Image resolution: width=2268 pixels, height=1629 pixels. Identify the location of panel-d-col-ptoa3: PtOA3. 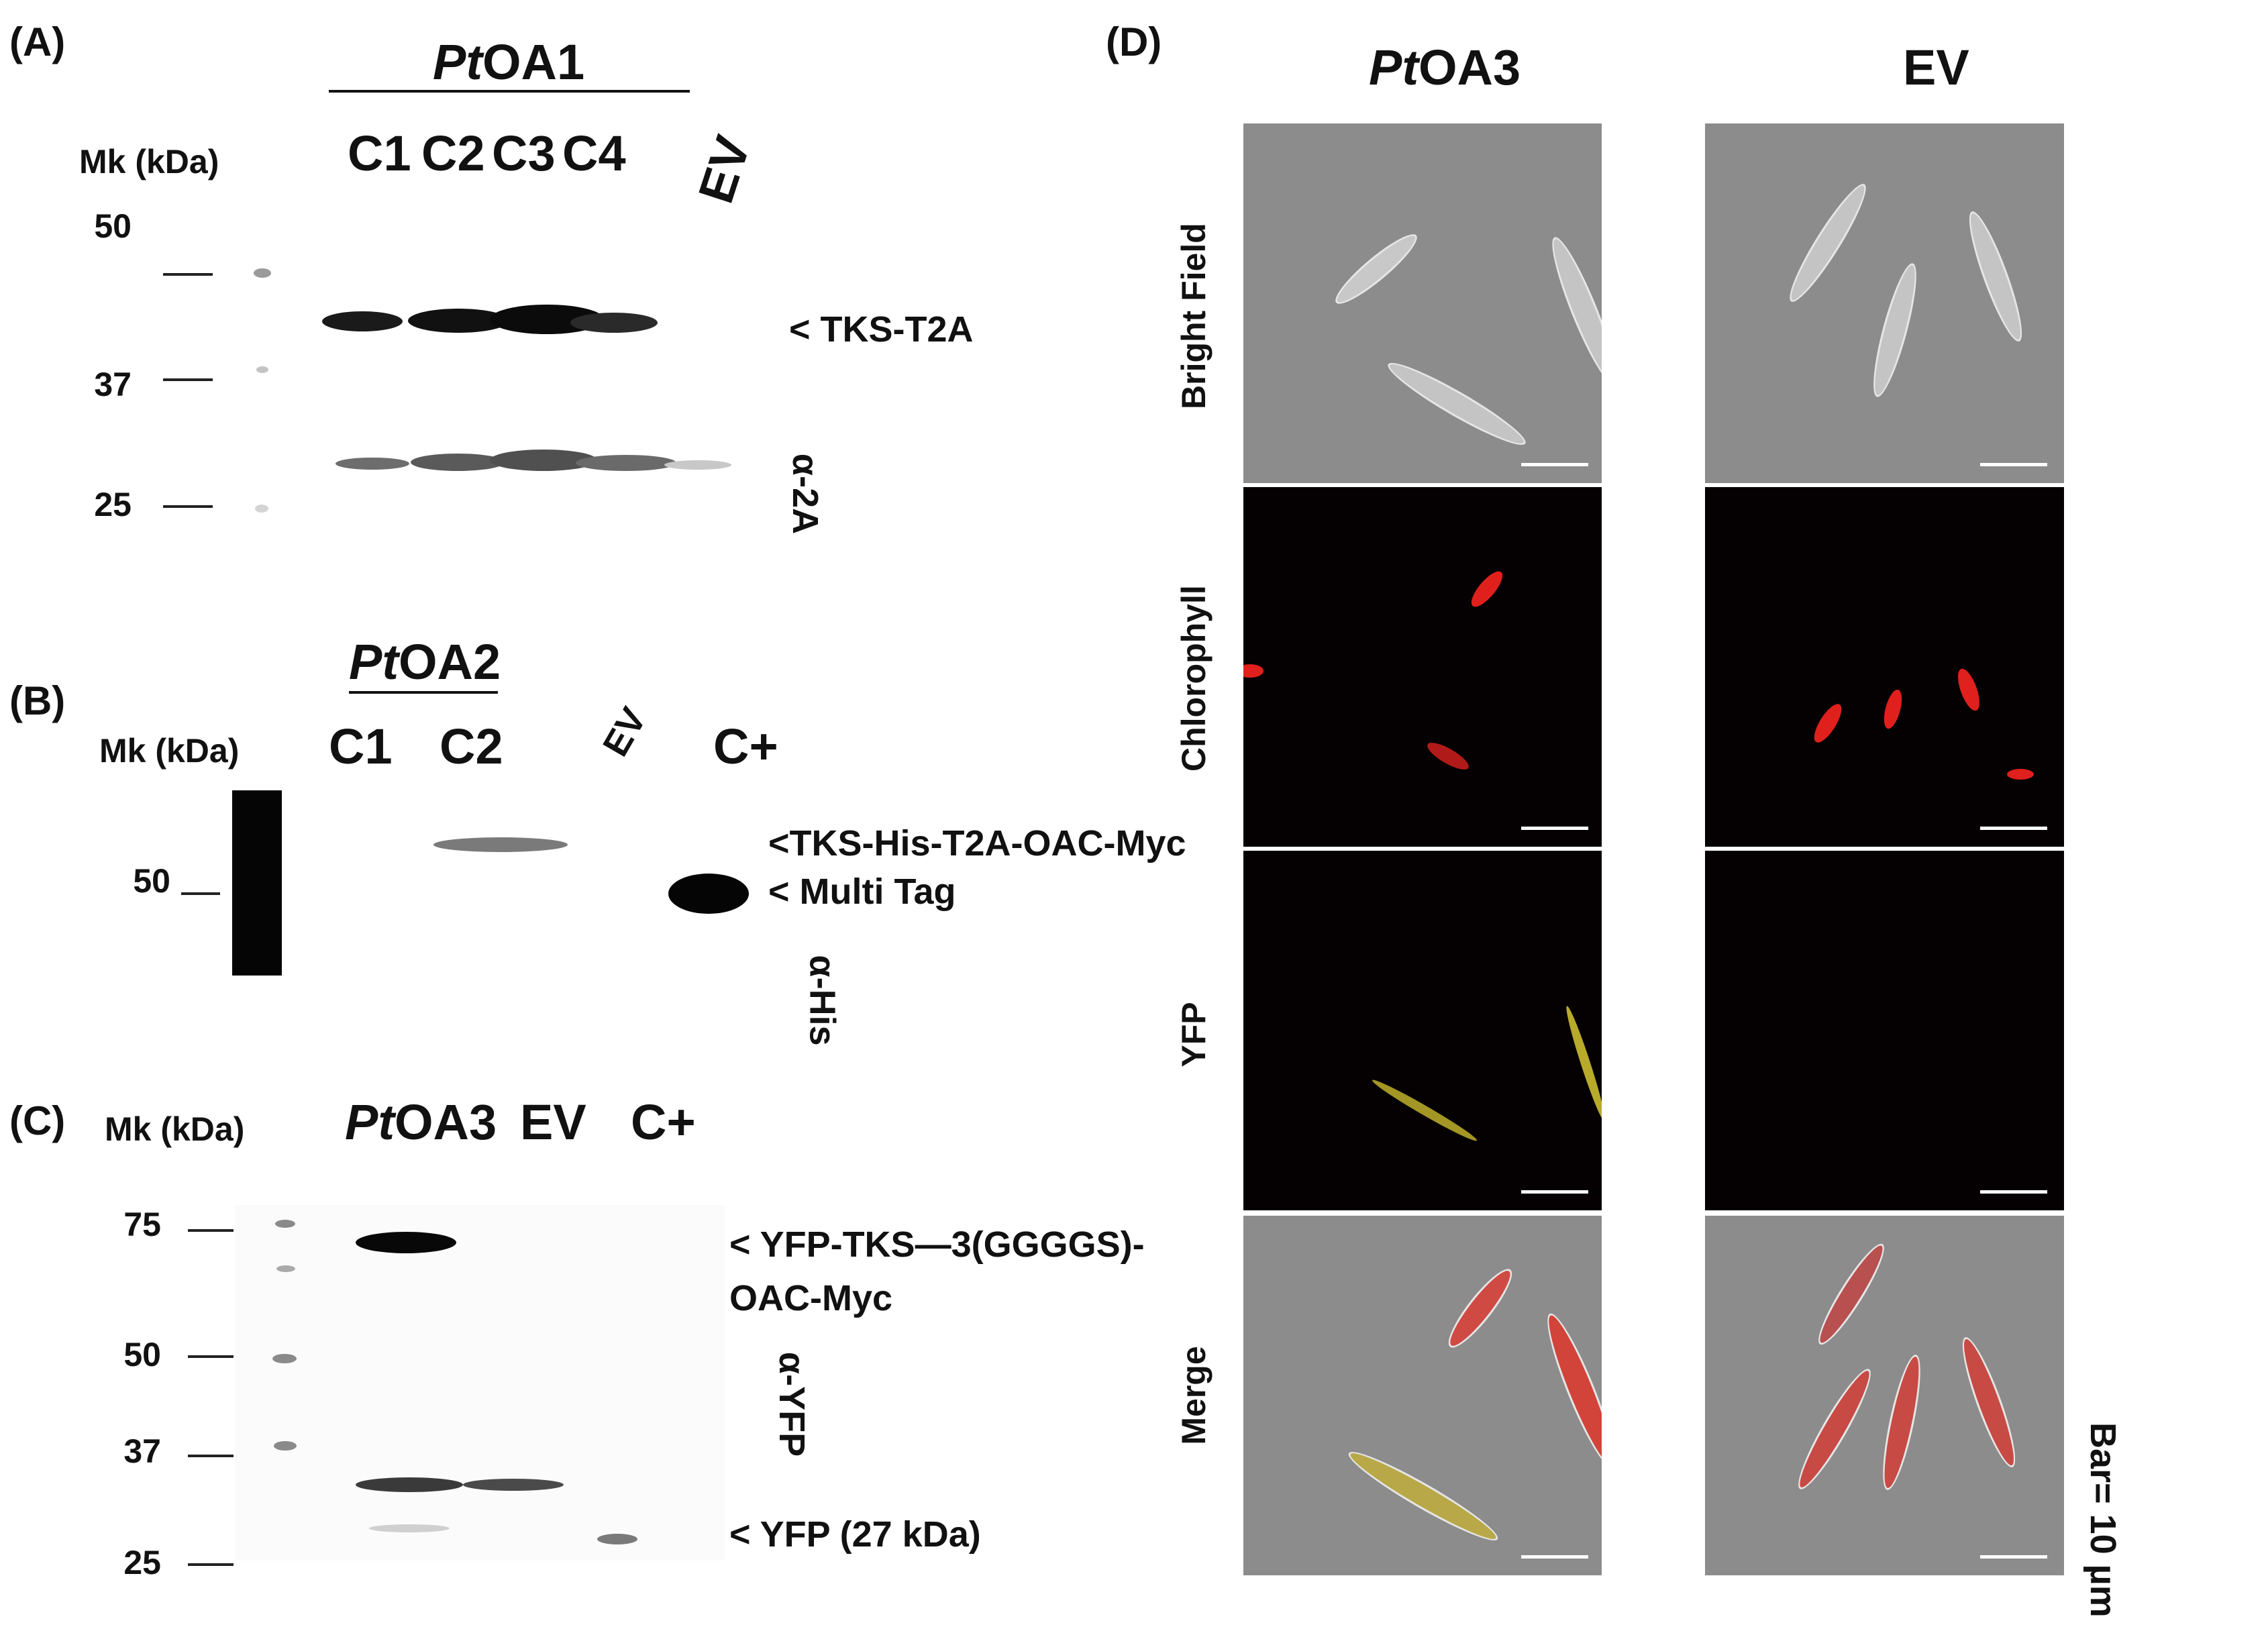
(1445, 67).